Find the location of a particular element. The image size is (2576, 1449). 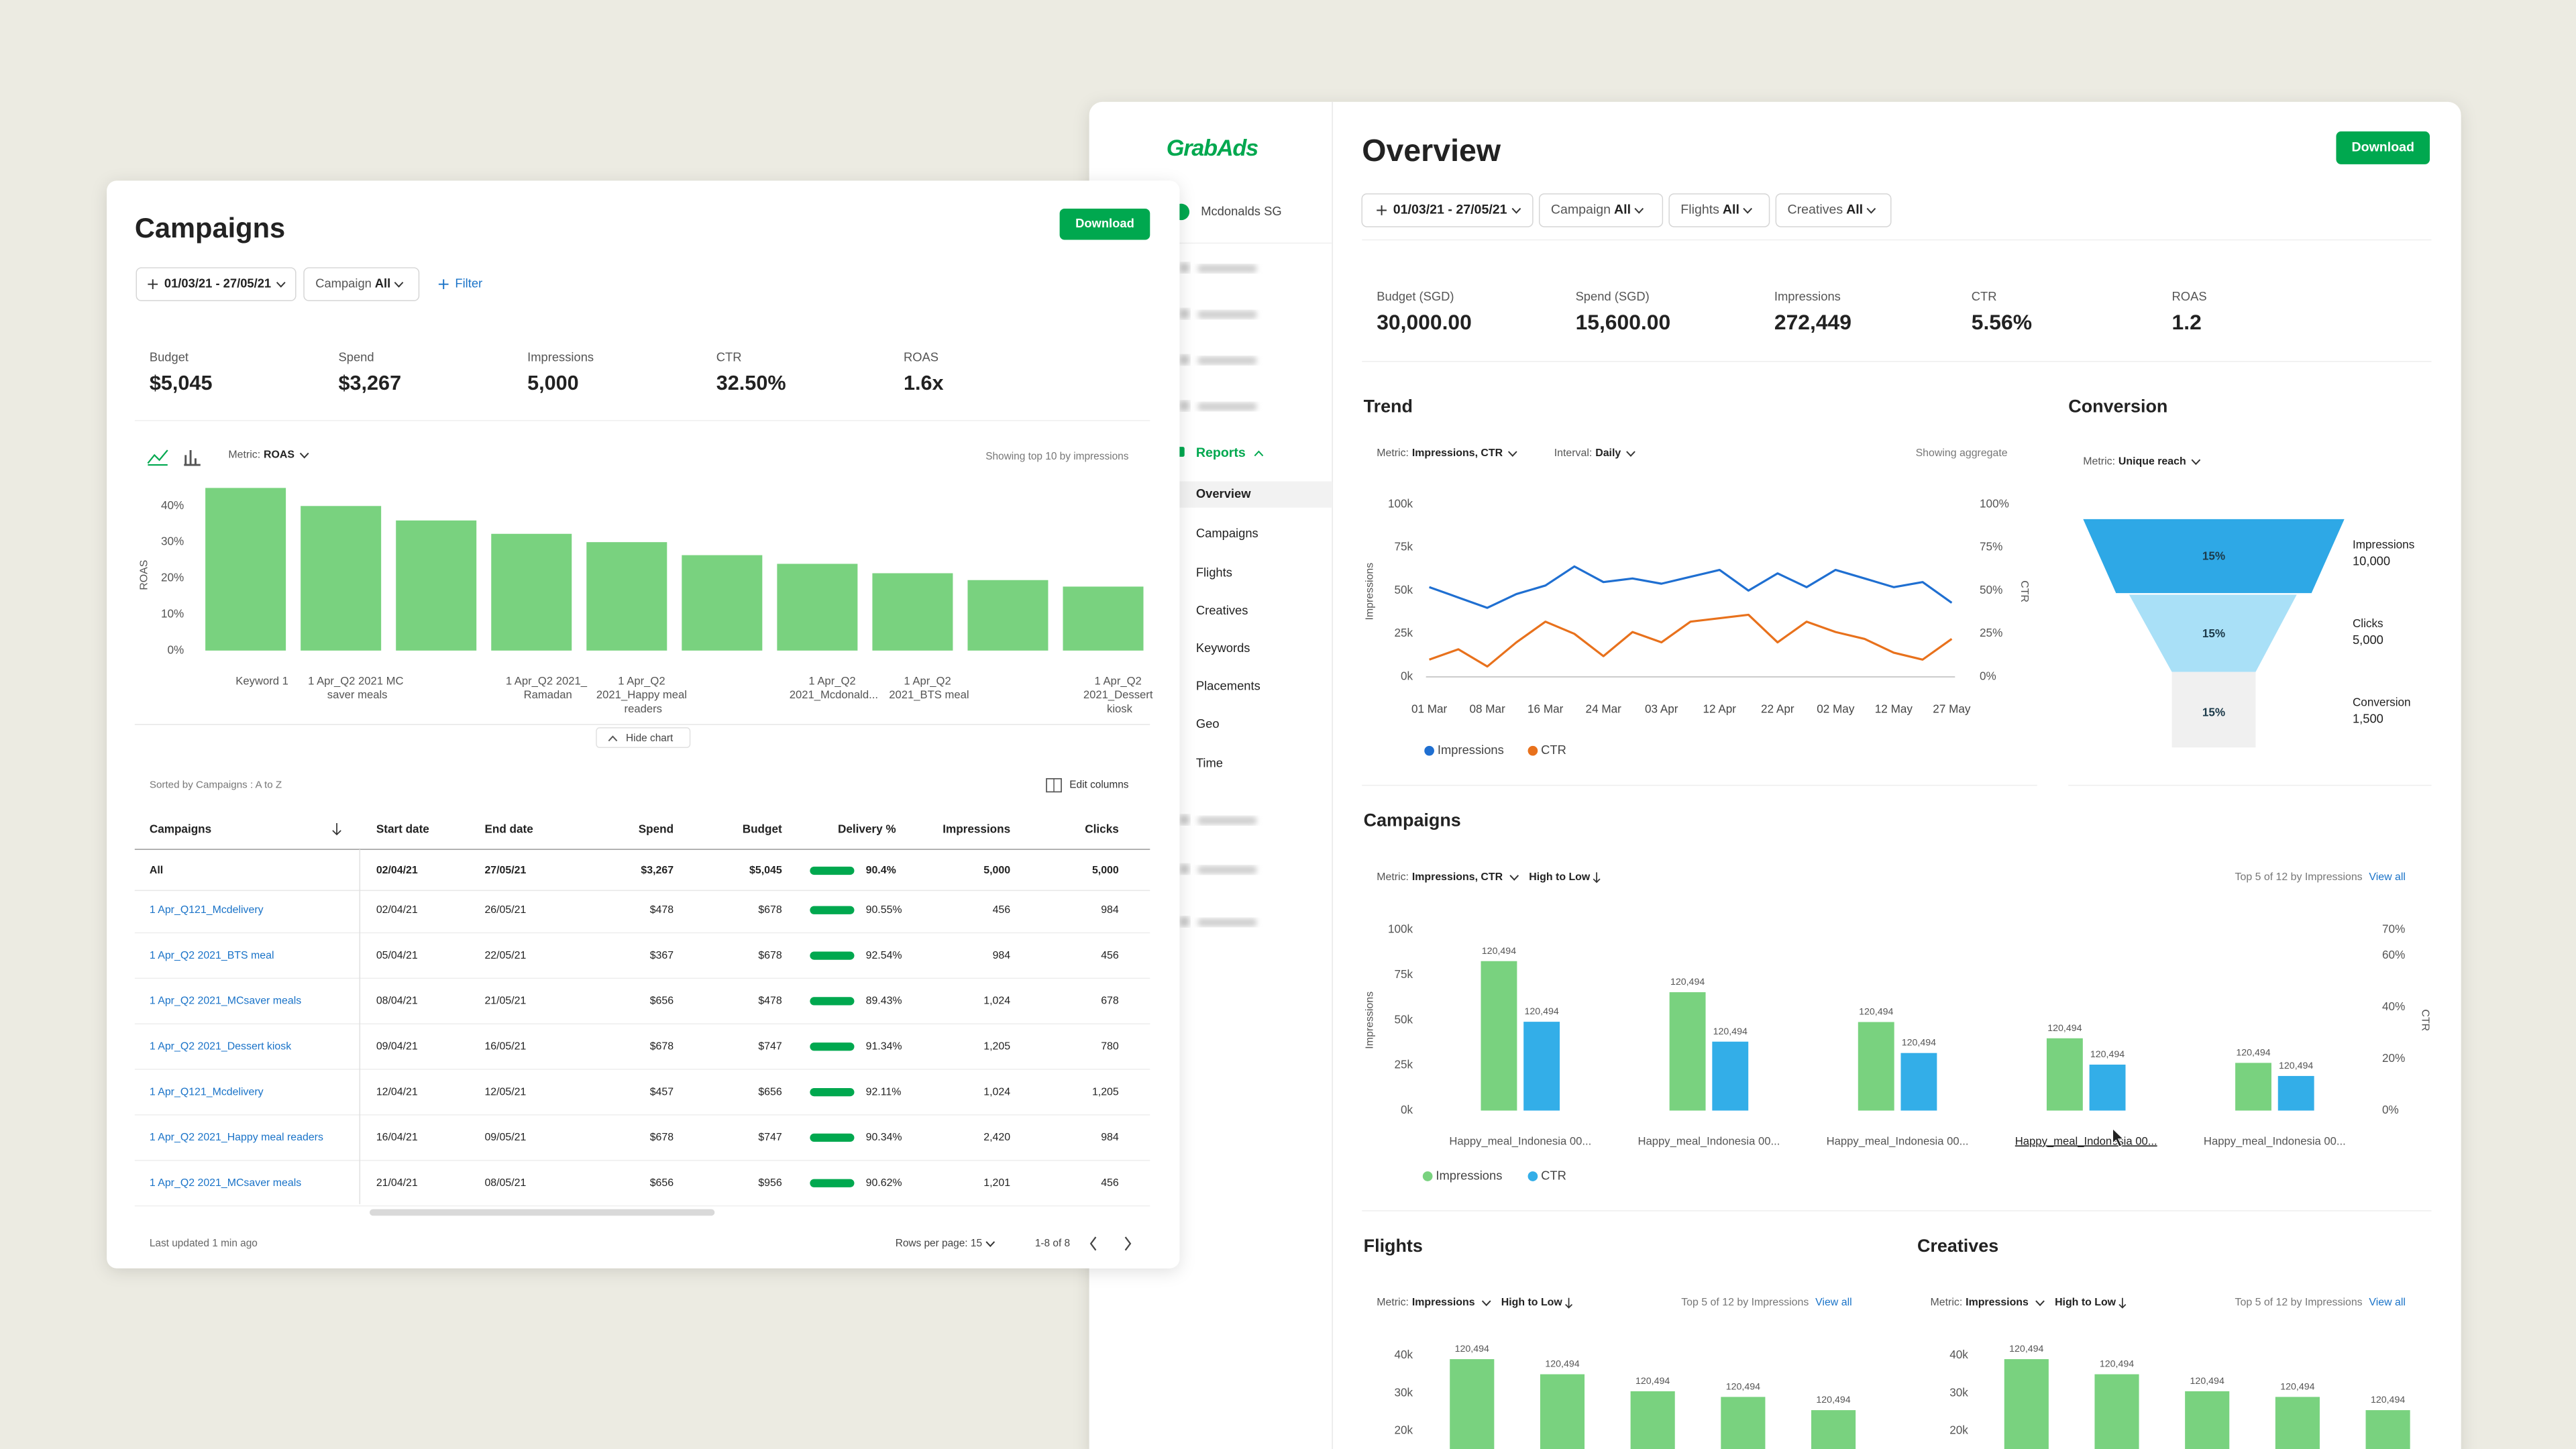

control-label: Campaign is located at coordinates (343, 283).